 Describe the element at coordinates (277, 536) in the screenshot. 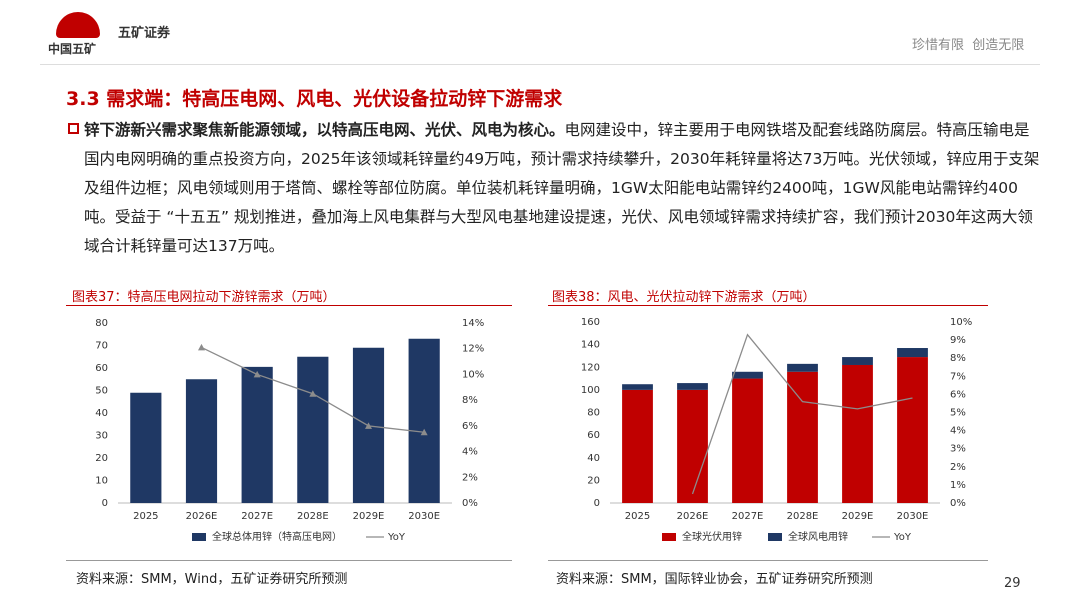

I see `legend-label: 全球总体用锌（特高压电网）` at that location.